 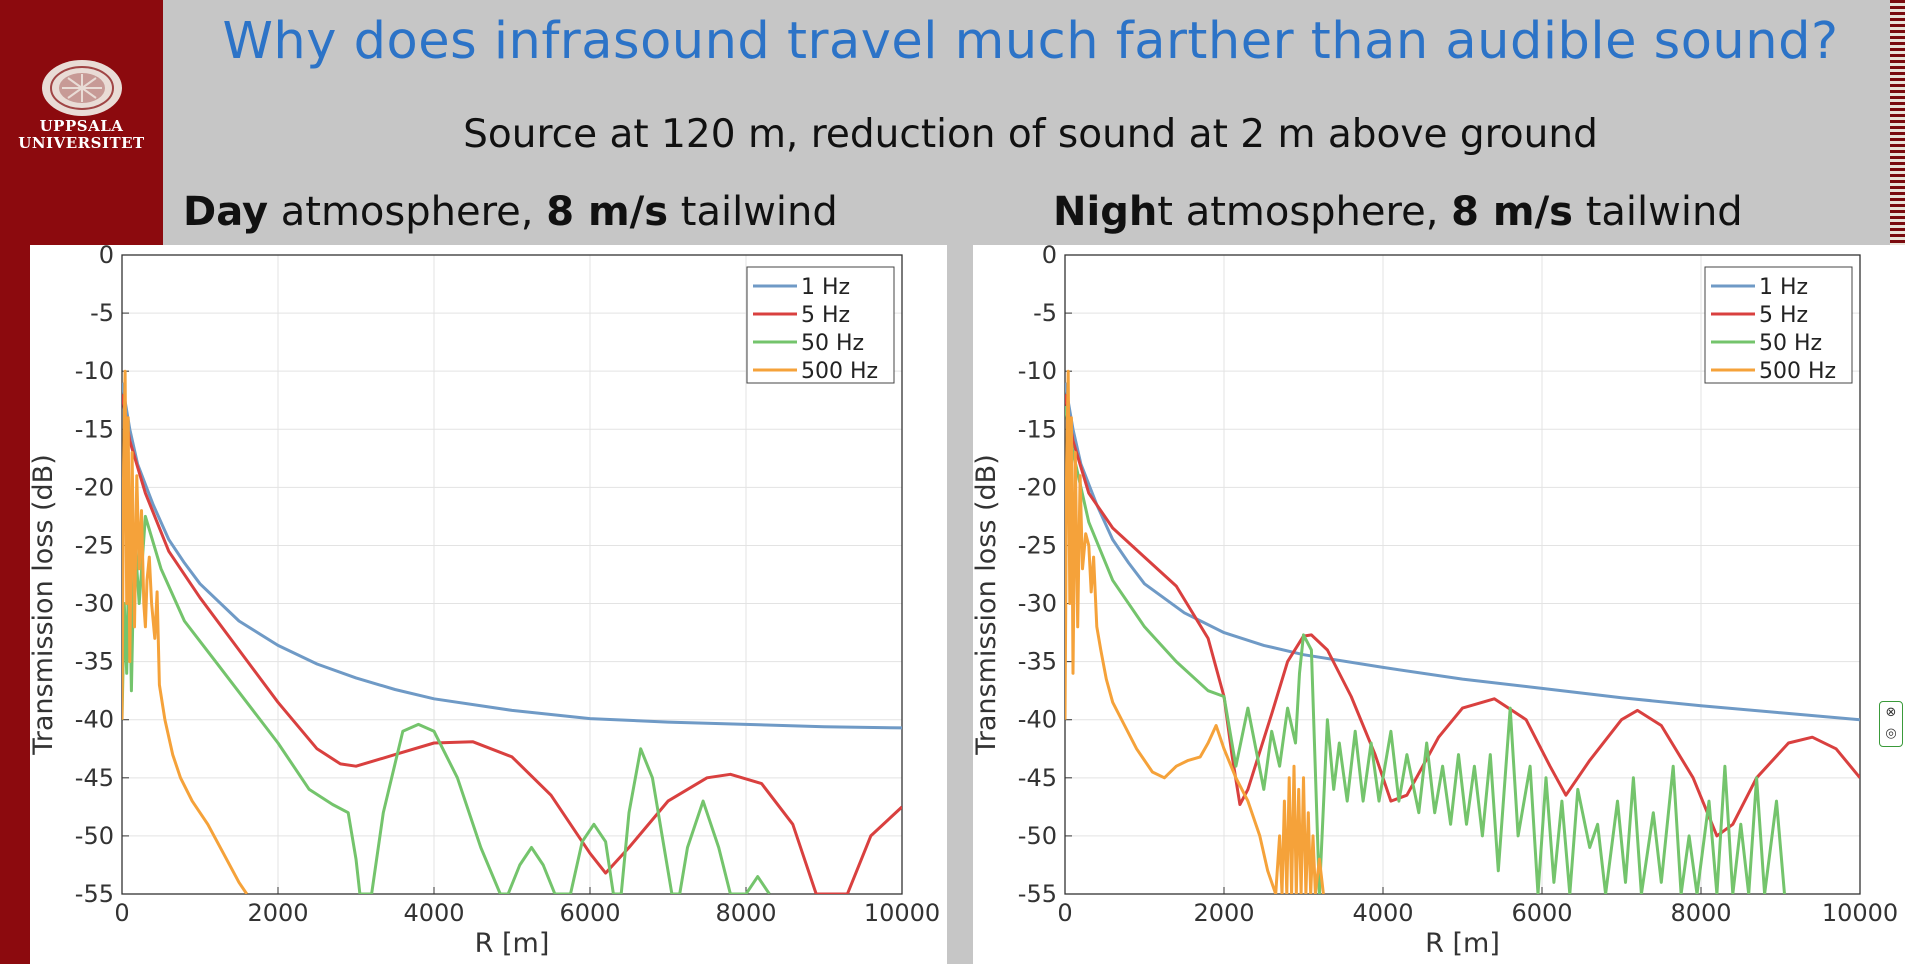 I want to click on heading-bold-night: Nigh, so click(x=1105, y=212).